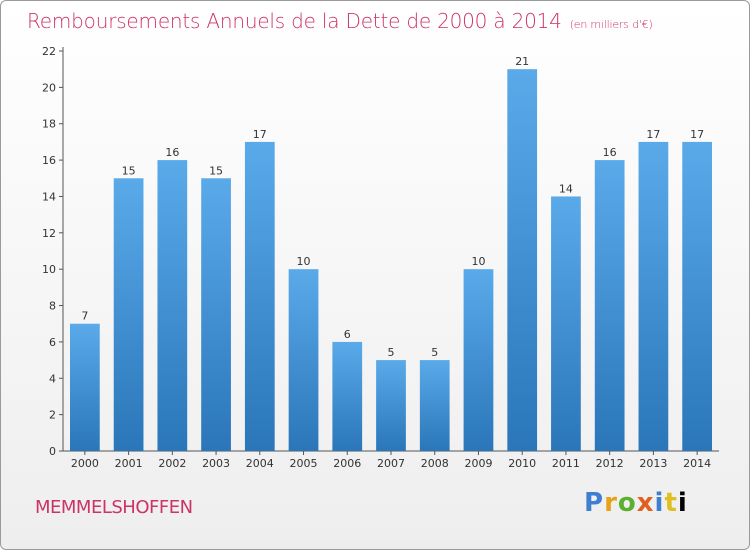  Describe the element at coordinates (114, 507) in the screenshot. I see `town-name: MEMMELSHOFFEN` at that location.